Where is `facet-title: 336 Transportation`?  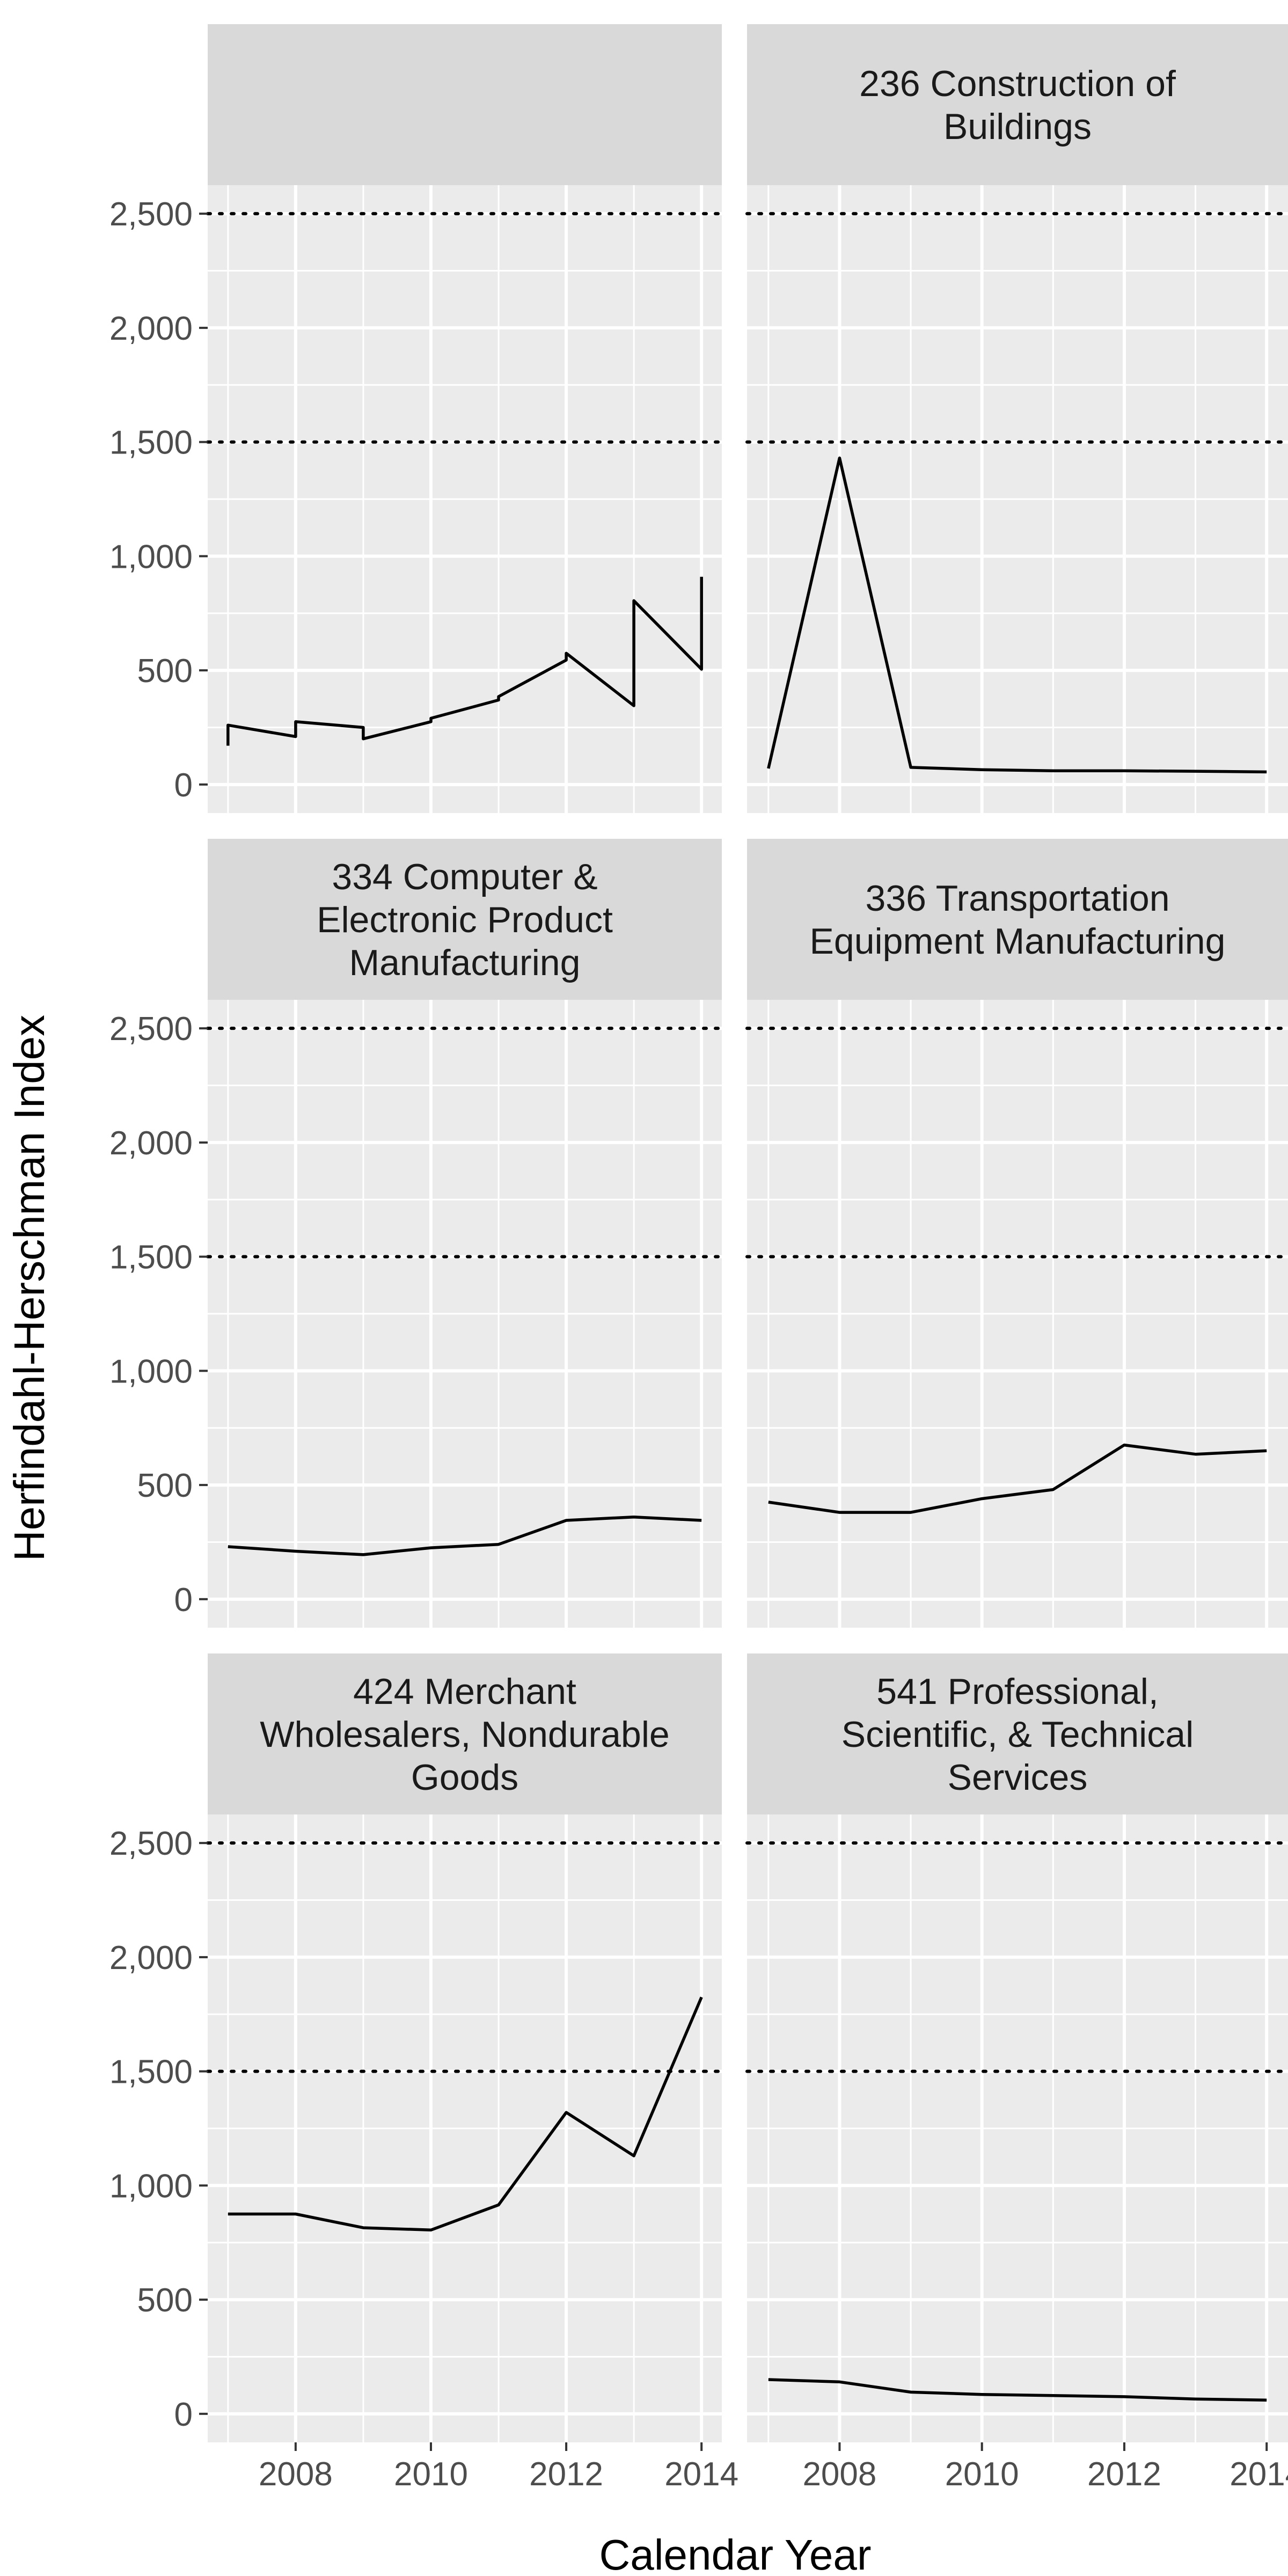
facet-title: 336 Transportation is located at coordinates (1017, 898).